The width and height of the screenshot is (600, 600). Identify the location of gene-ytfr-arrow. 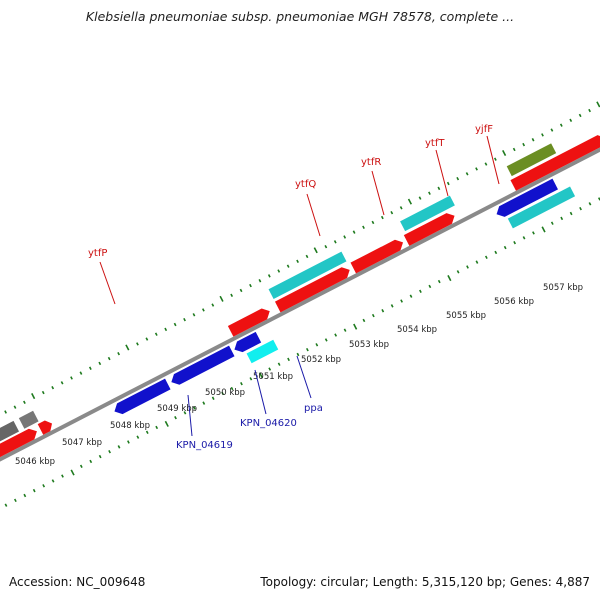
(313, 289).